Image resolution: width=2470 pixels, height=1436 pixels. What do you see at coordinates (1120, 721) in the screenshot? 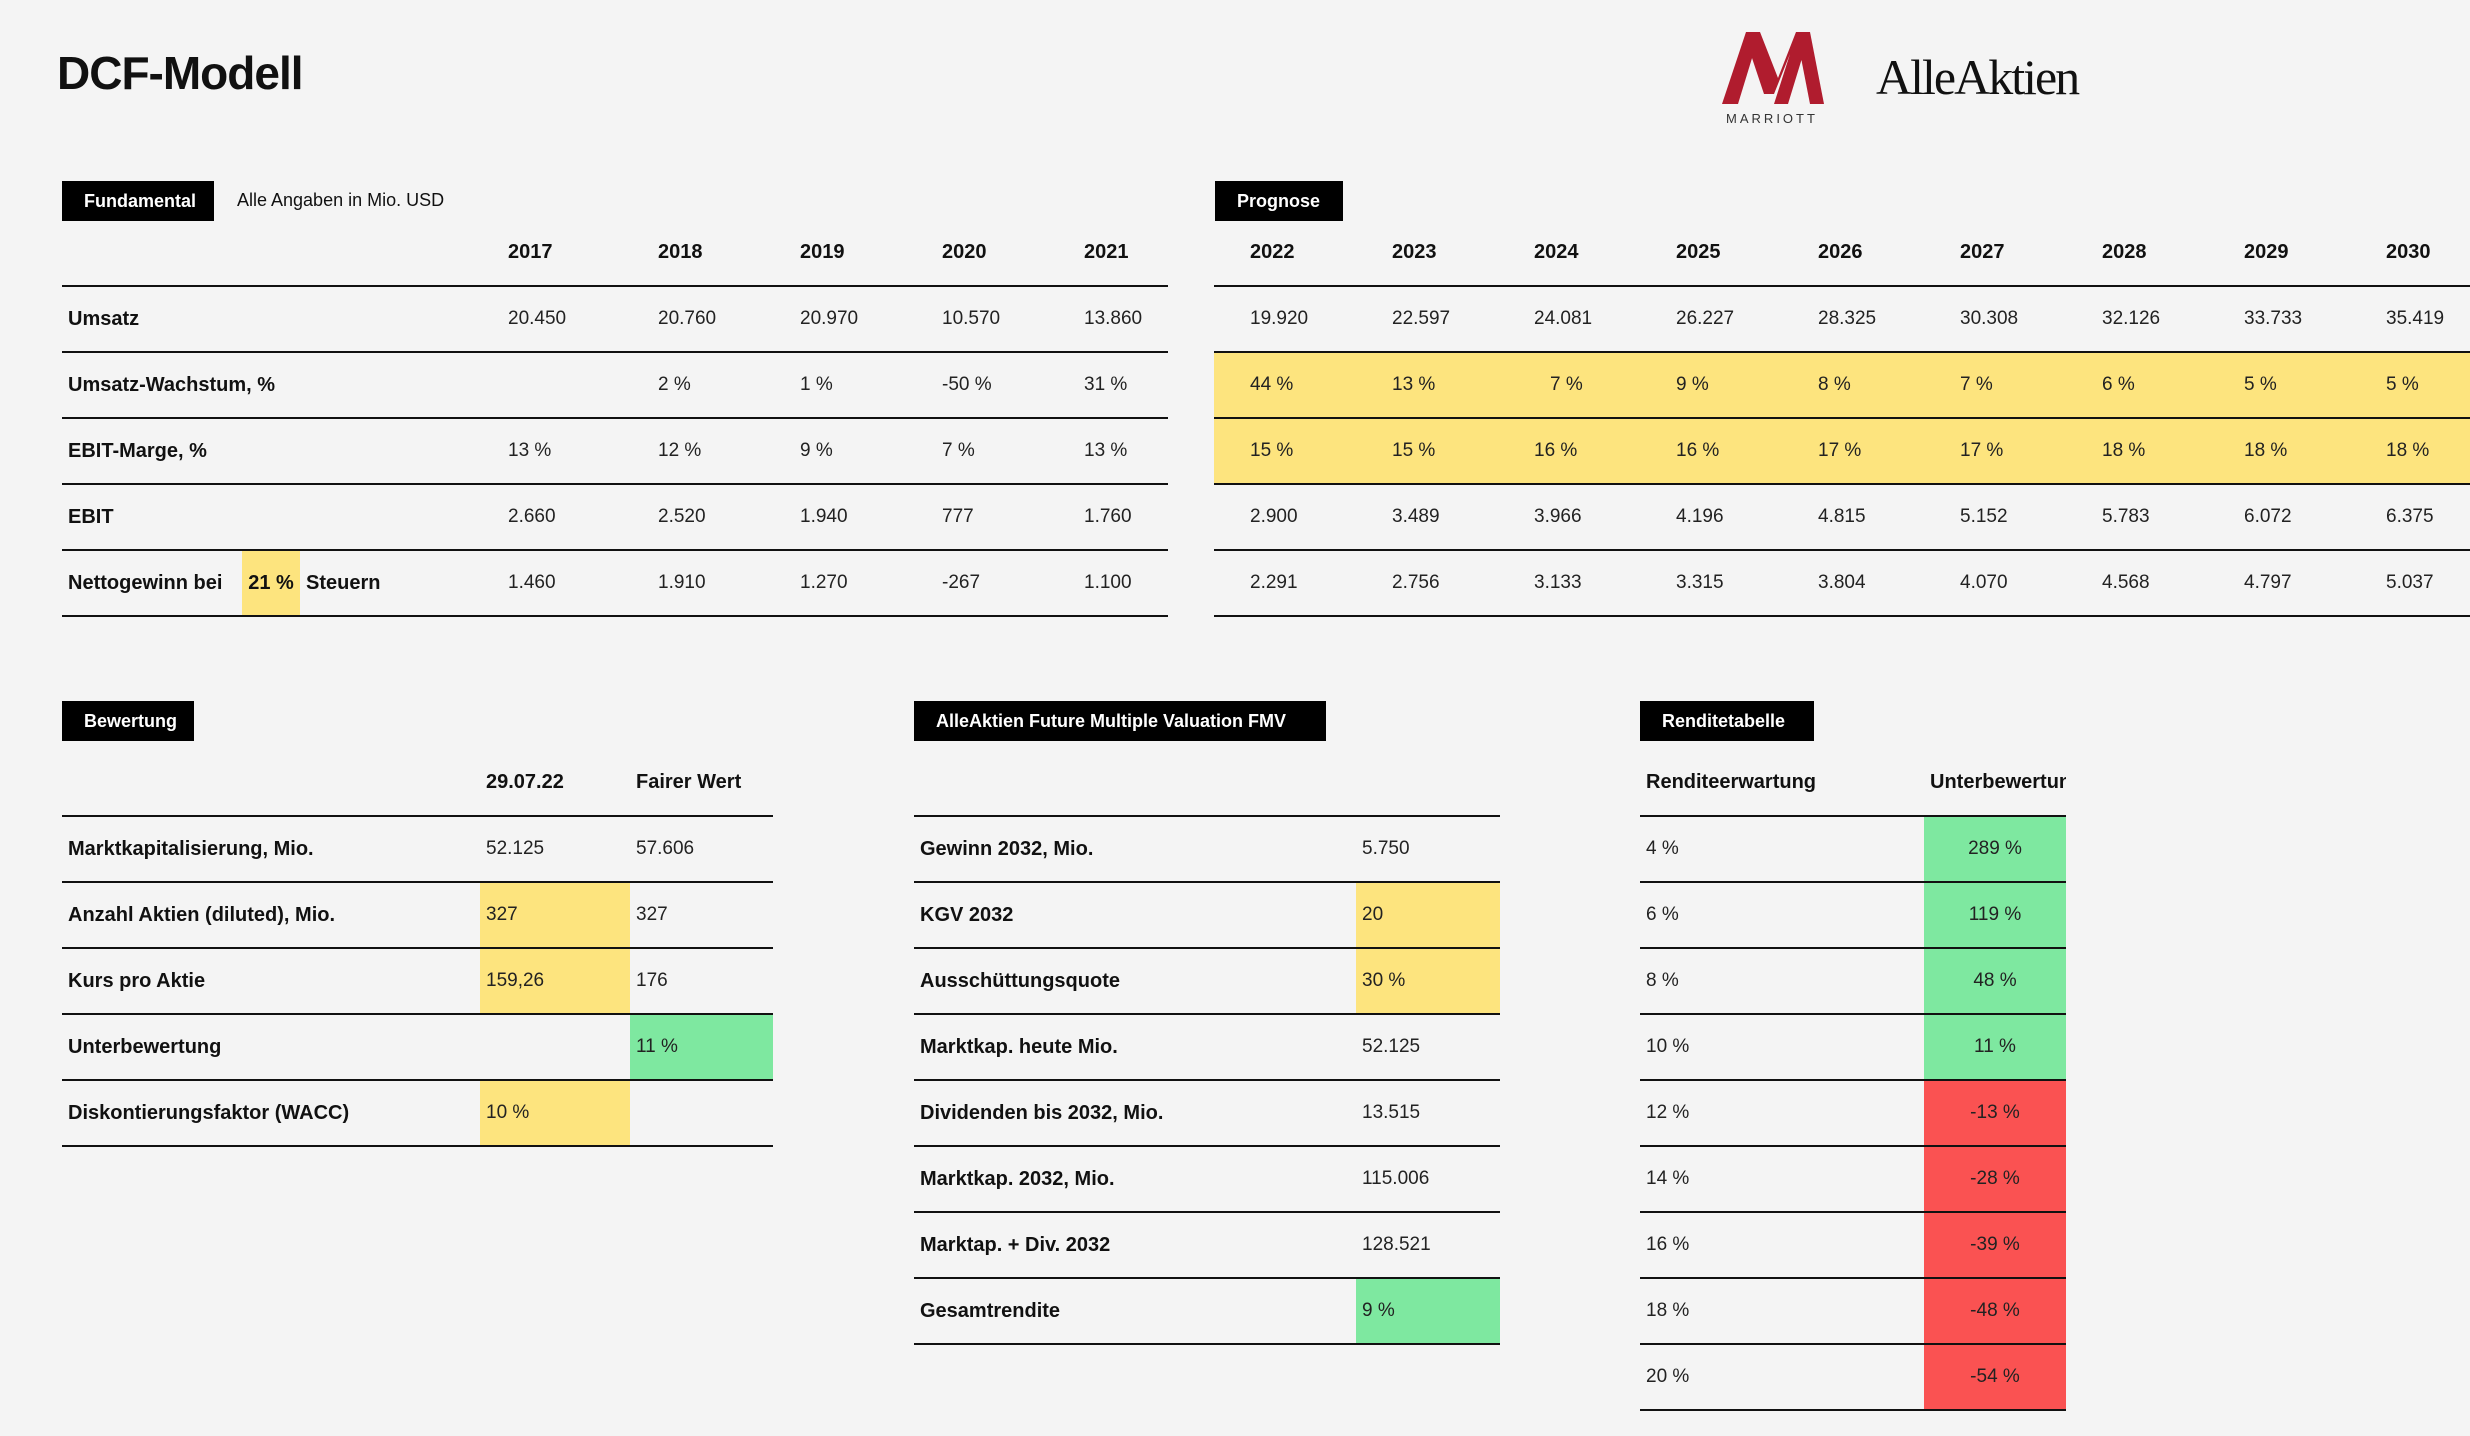
I see `fmv-tag: AlleAktien Future Multiple Valuation FMV` at bounding box center [1120, 721].